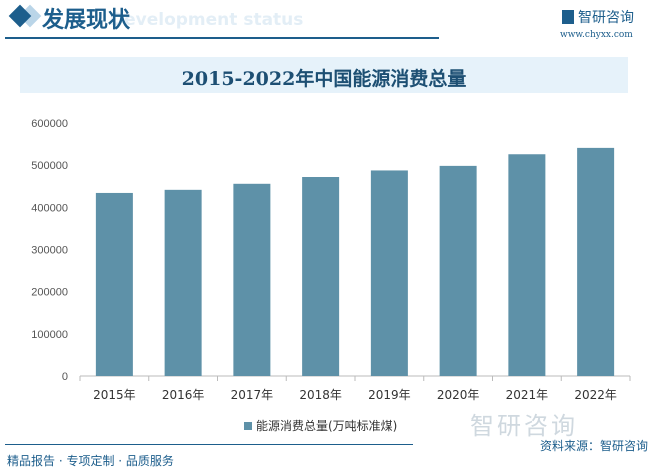 Image resolution: width=654 pixels, height=472 pixels. Describe the element at coordinates (49, 335) in the screenshot. I see `y-tick-label: 100000` at that location.